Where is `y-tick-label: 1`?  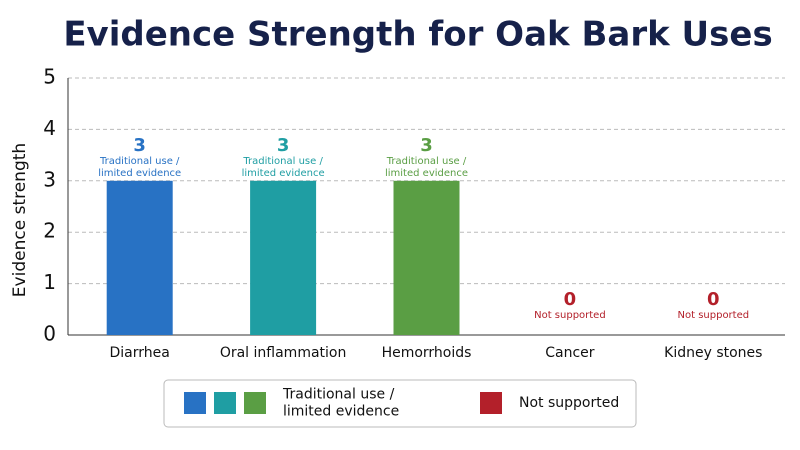 y-tick-label: 1 is located at coordinates (49, 282).